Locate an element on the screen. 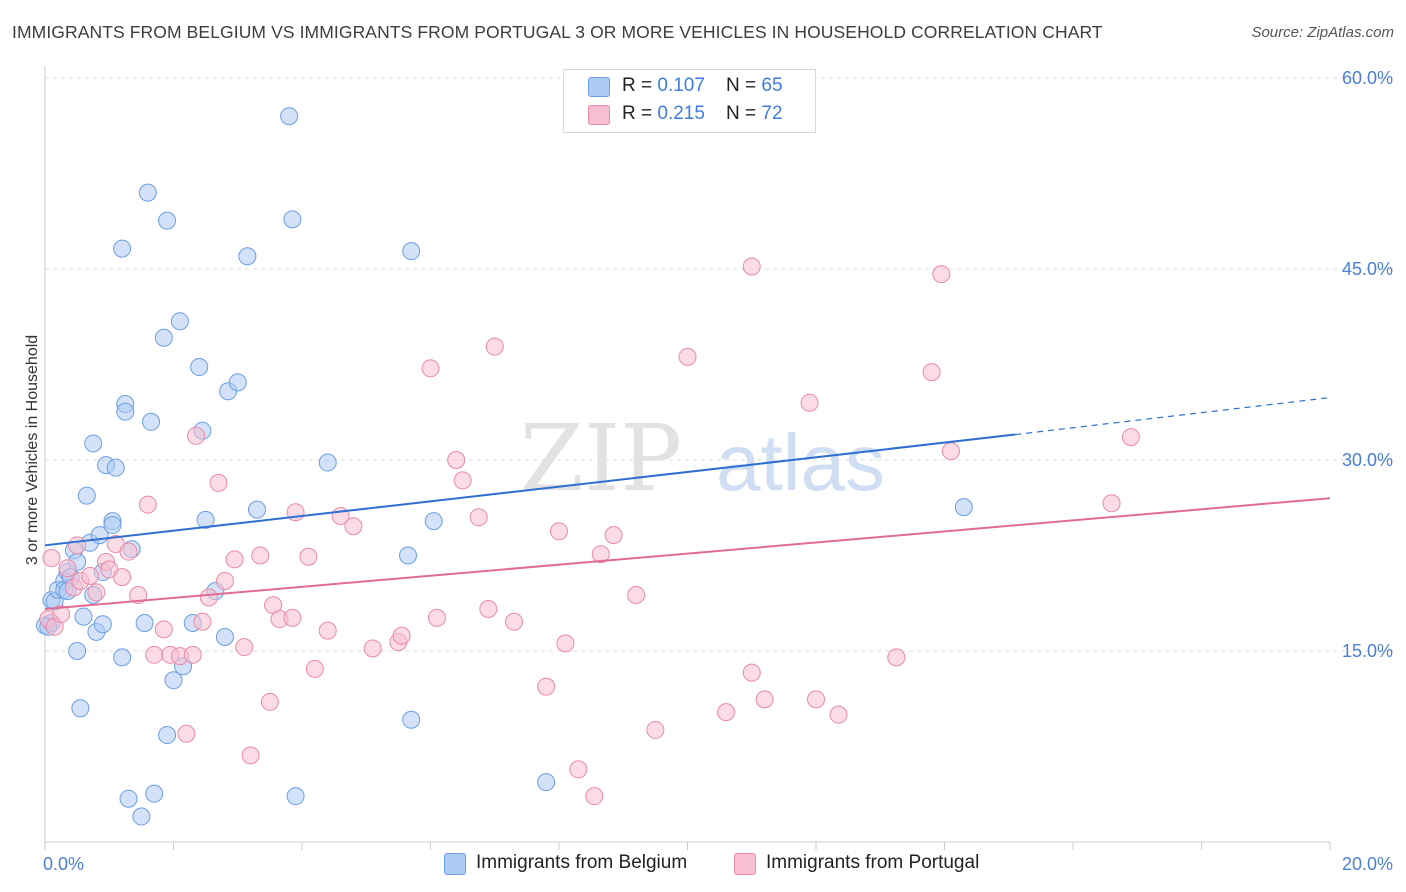 The image size is (1406, 892). belgium-legend-label: Immigrants from Belgium is located at coordinates (582, 862).